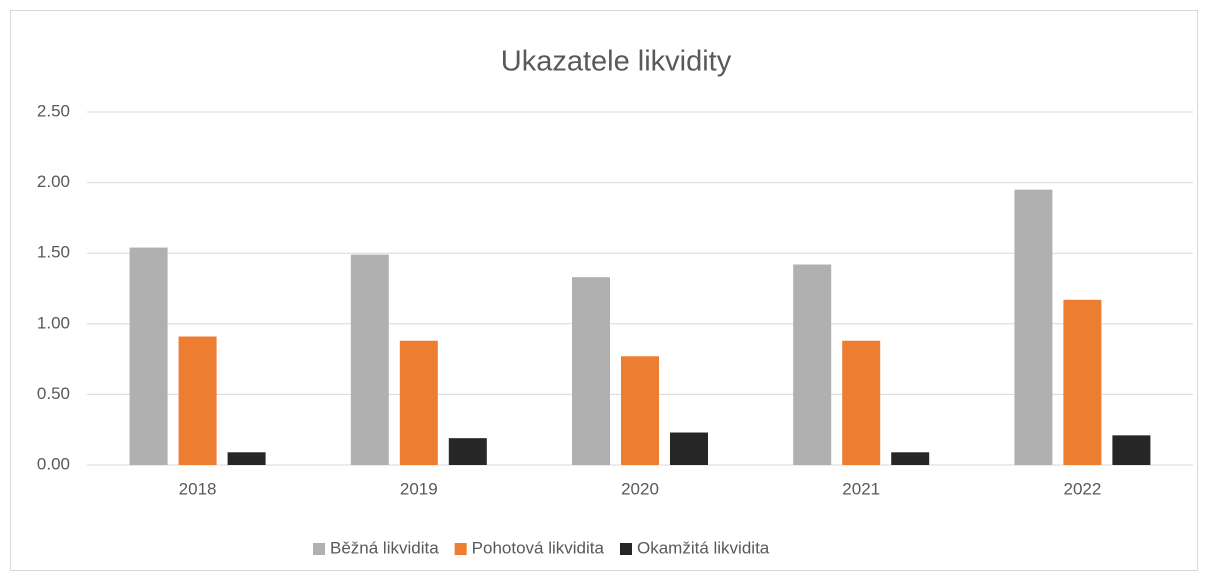 Image resolution: width=1209 pixels, height=581 pixels. I want to click on x-tick-label: 2018, so click(198, 488).